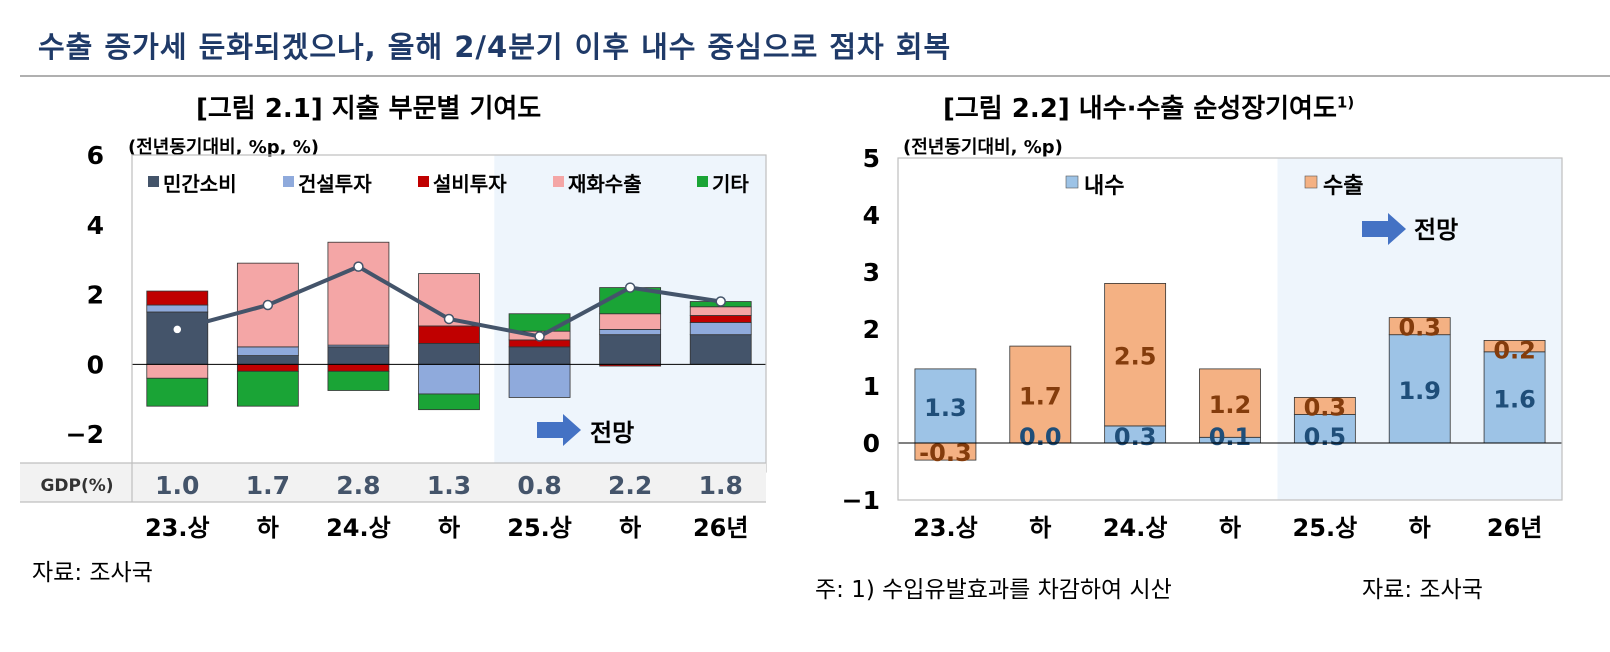 Image resolution: width=1610 pixels, height=652 pixels. Describe the element at coordinates (1325, 437) in the screenshot. I see `data-label-내수: 0.5` at that location.